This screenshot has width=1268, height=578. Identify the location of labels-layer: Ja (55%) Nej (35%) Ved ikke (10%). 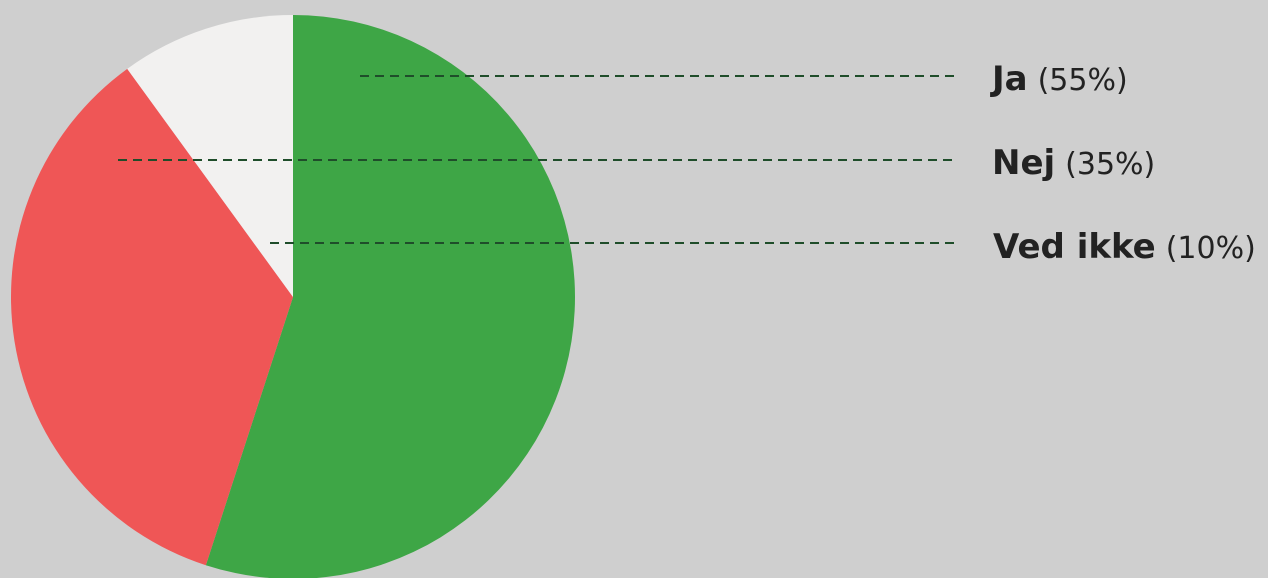
(1123, 163).